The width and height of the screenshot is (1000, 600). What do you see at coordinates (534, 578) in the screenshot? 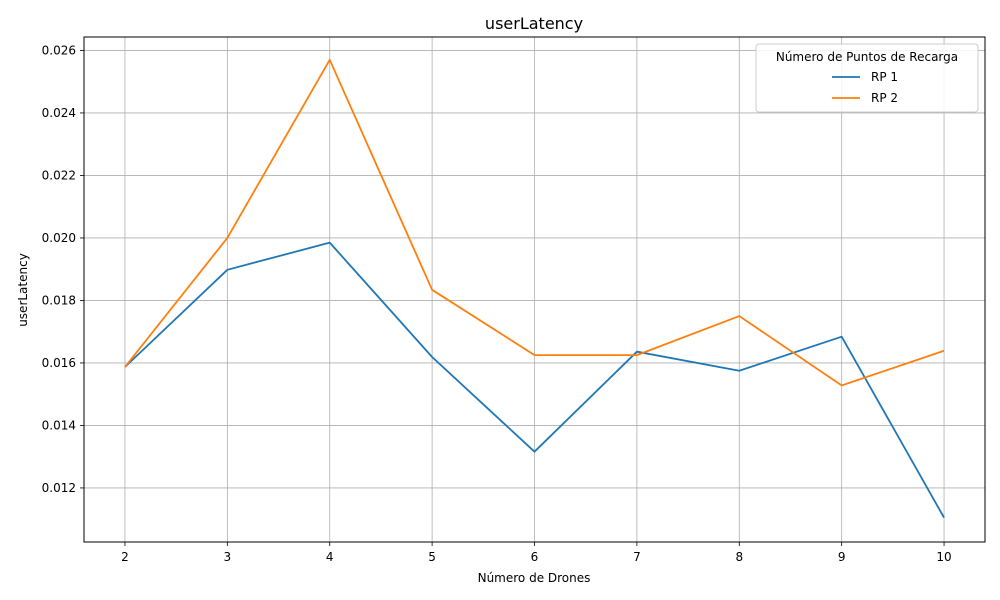
I see `x-axis-label: Número de Drones` at bounding box center [534, 578].